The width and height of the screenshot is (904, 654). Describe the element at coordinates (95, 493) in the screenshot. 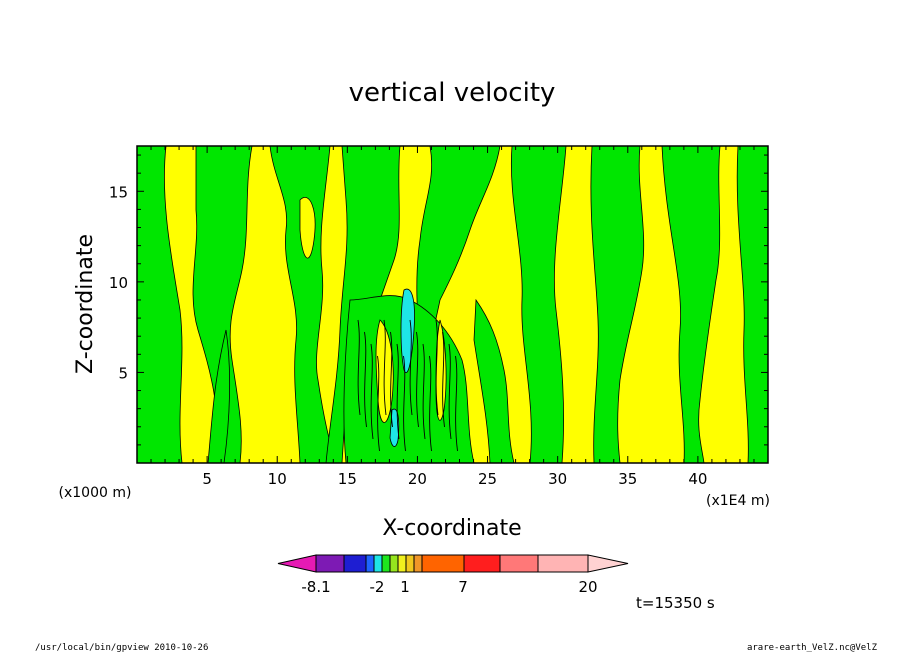

I see `y-axis-unit: (x1000 m)` at that location.